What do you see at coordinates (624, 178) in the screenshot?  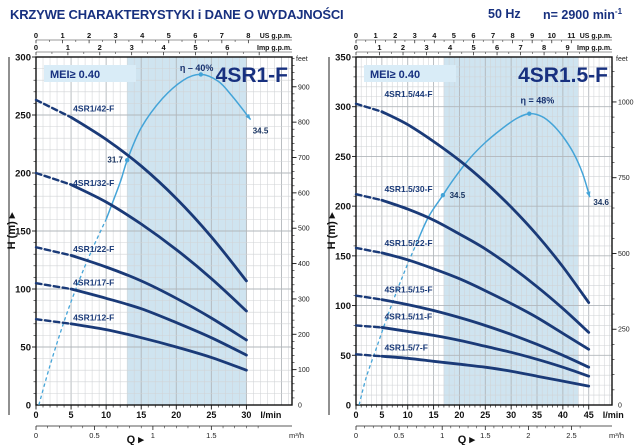 I see `svg-text: 750` at bounding box center [624, 178].